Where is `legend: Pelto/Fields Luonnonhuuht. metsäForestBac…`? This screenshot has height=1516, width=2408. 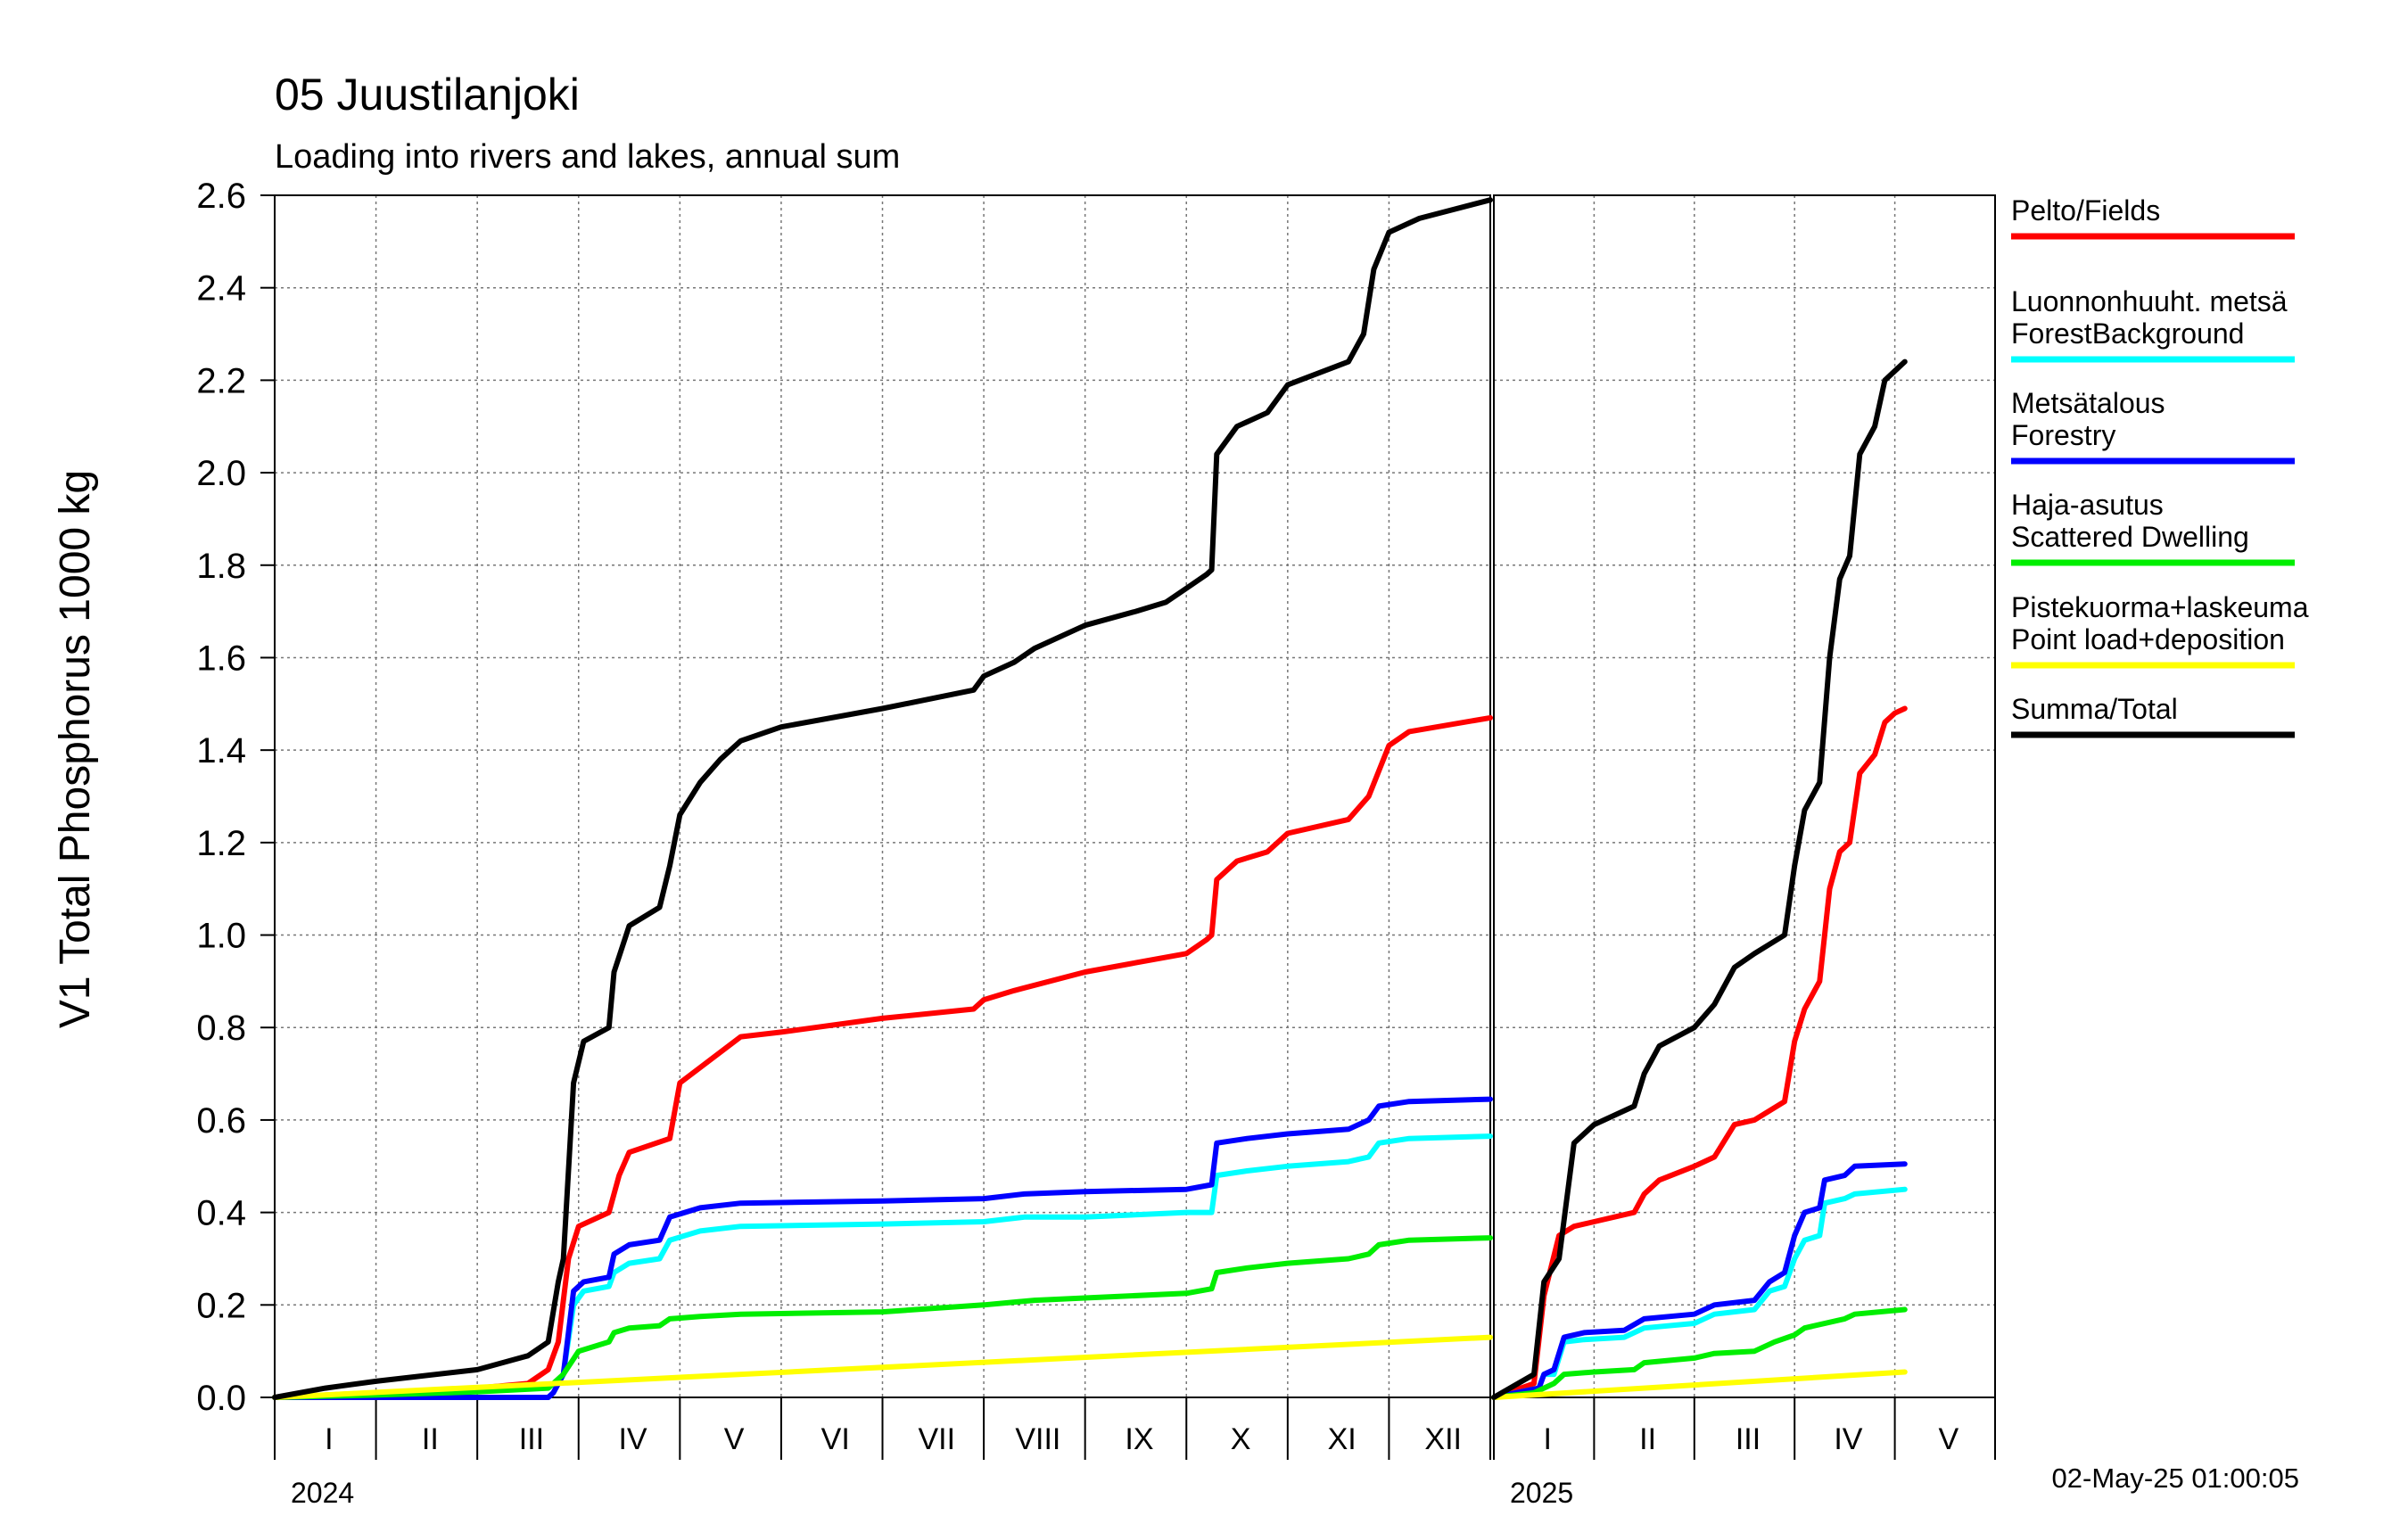 legend: Pelto/Fields Luonnonhuuht. metsäForestBac… is located at coordinates (2160, 466).